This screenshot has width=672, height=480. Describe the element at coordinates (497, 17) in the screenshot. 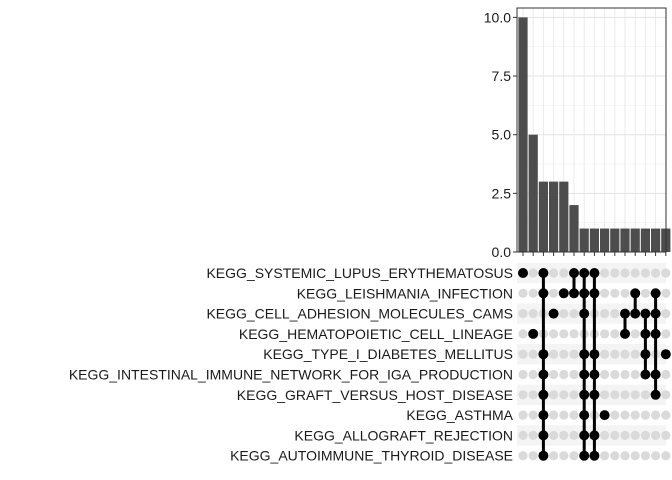

I see `y-tick-label: 10.0` at that location.